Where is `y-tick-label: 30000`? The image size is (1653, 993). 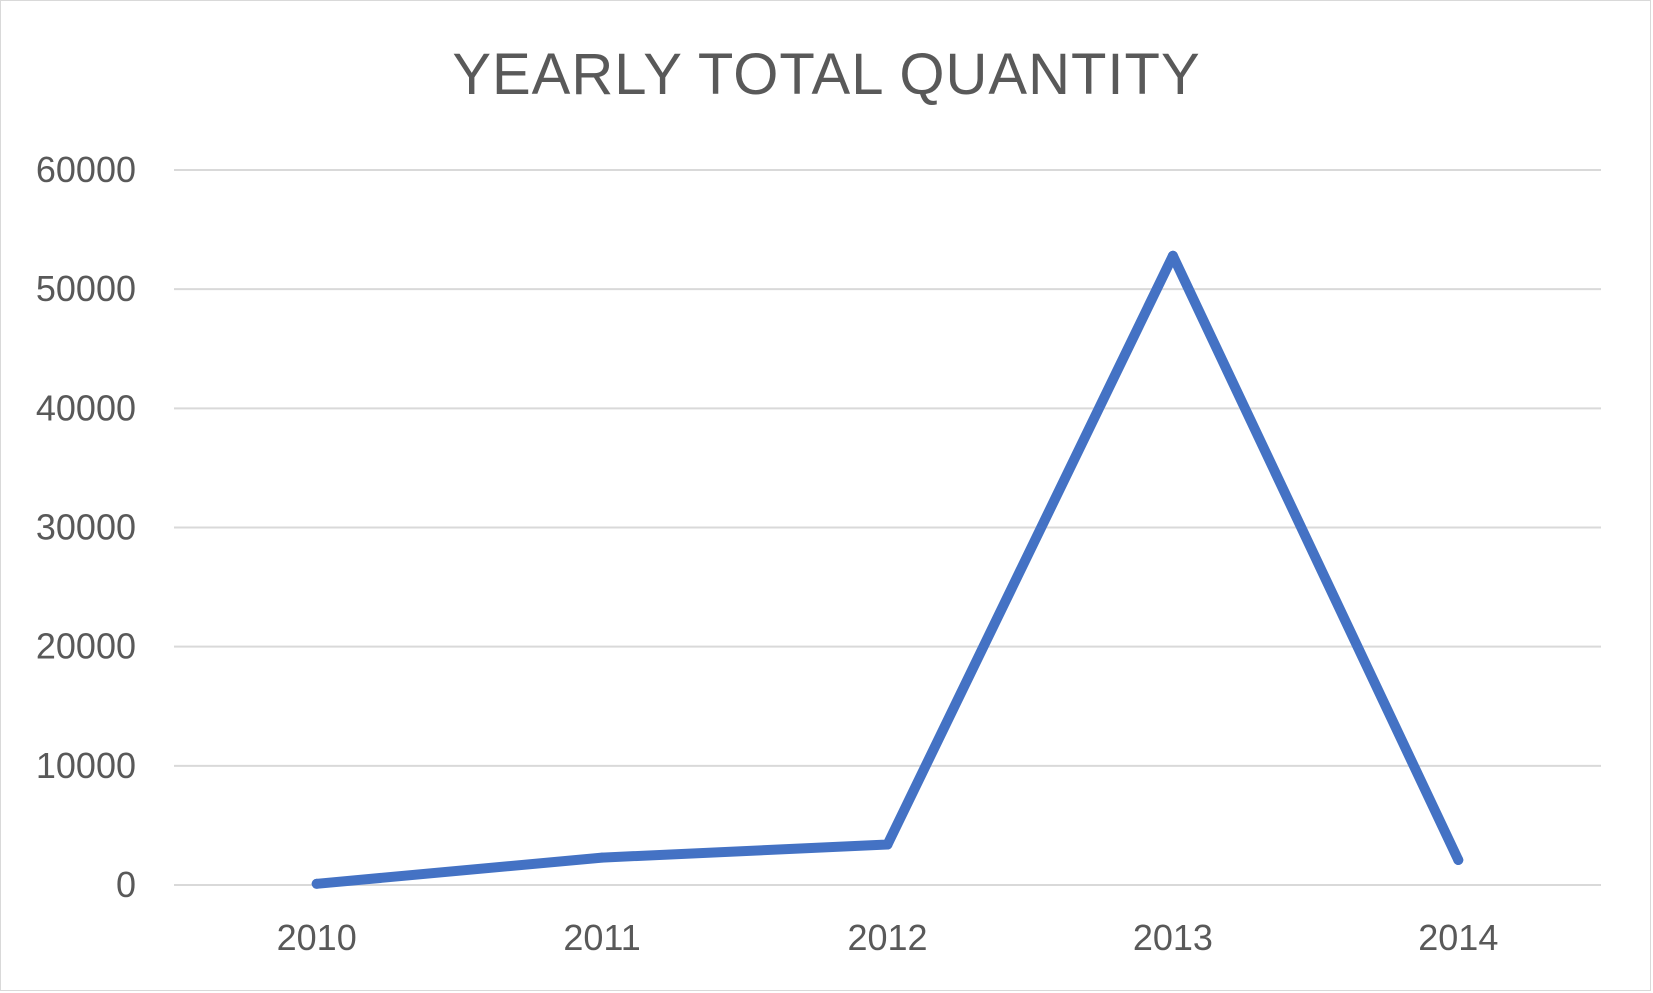
y-tick-label: 30000 is located at coordinates (86, 527).